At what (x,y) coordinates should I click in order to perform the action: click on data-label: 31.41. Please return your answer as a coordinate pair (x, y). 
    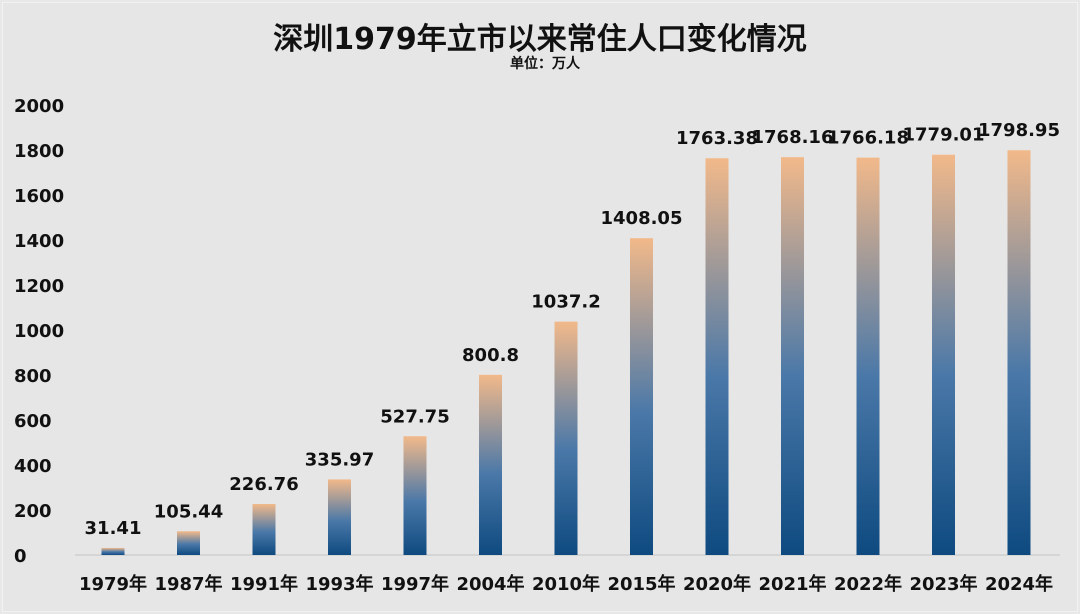
    Looking at the image, I should click on (113, 528).